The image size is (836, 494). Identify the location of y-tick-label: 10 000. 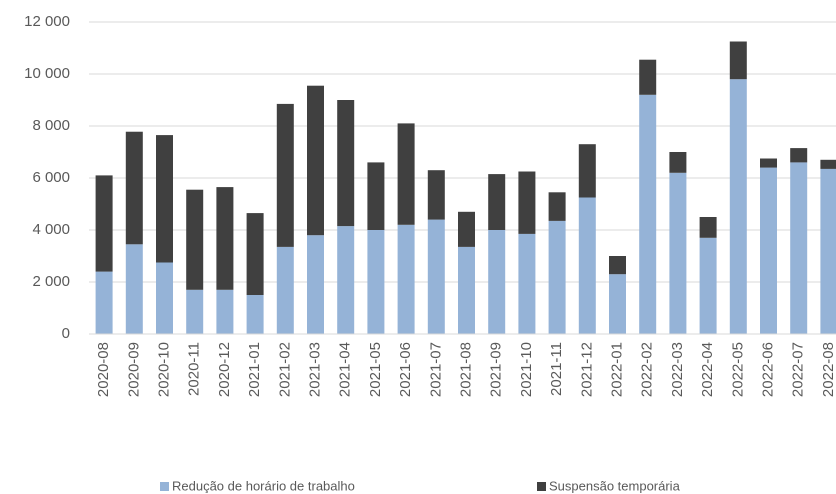
(47, 73).